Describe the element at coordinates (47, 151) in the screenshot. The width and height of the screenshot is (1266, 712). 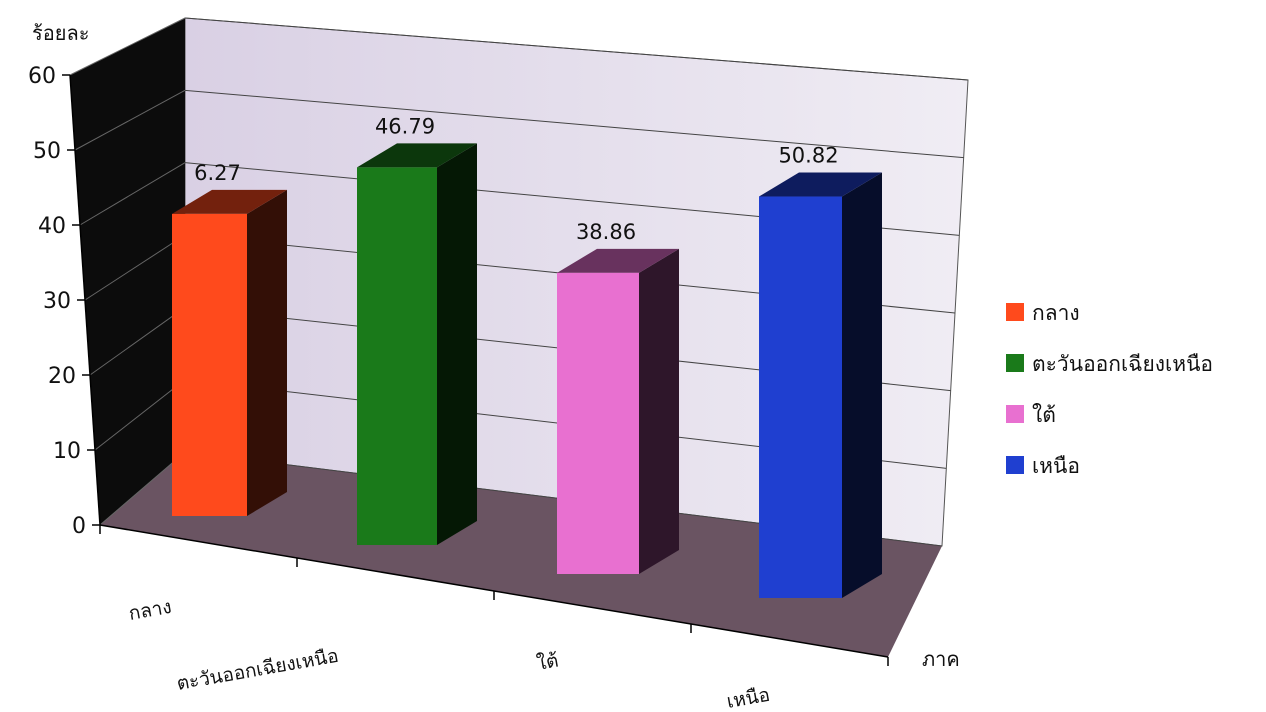
I see `y-tick-label: 50` at that location.